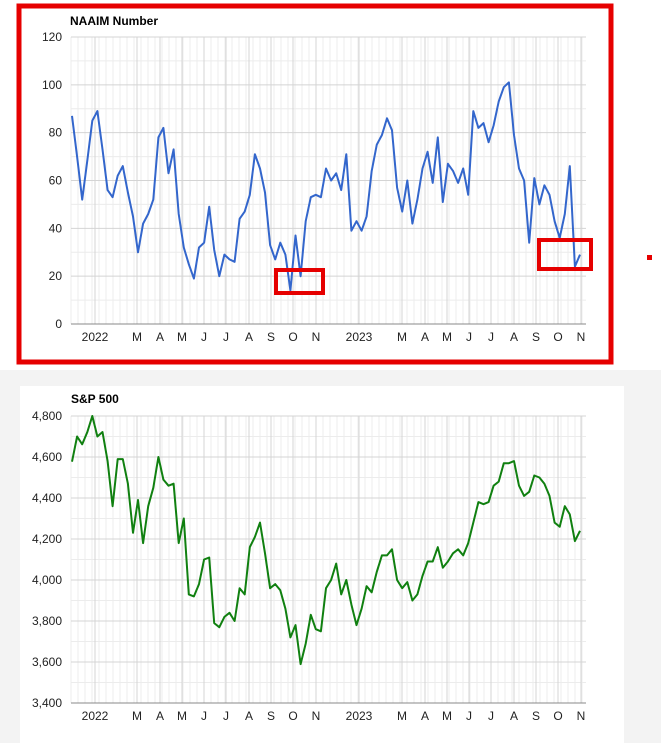  What do you see at coordinates (114, 21) in the screenshot?
I see `naaim-chart-title: NAAIM Number` at bounding box center [114, 21].